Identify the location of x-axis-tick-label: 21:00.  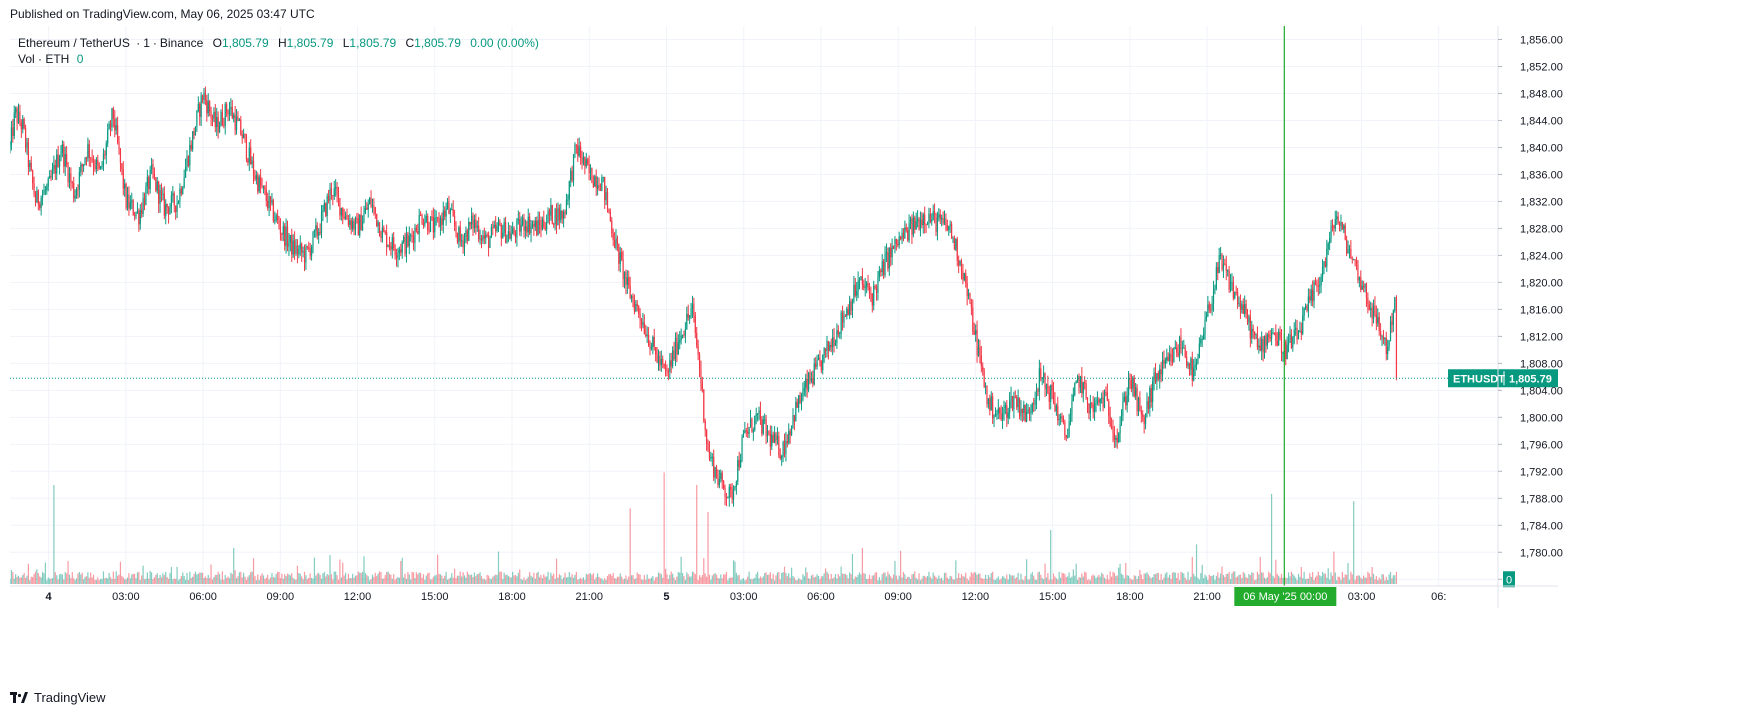
(1207, 597).